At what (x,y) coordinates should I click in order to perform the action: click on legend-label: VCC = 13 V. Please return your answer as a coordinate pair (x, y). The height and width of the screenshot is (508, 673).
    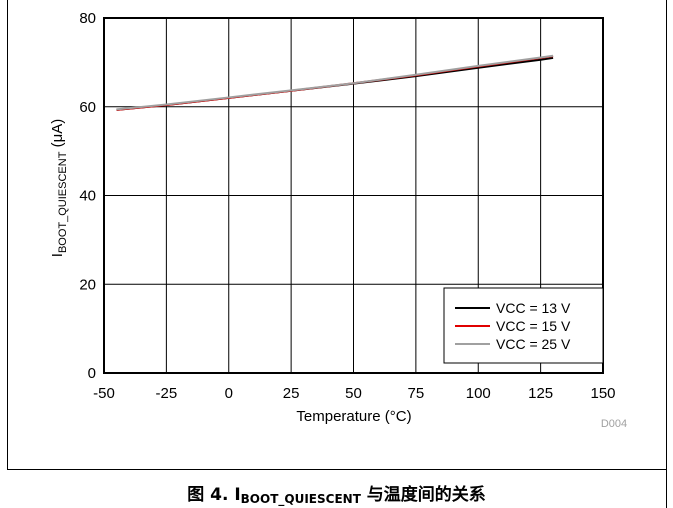
    Looking at the image, I should click on (533, 308).